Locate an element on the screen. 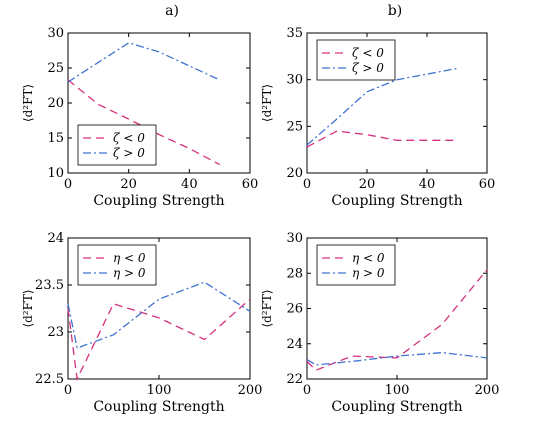 The width and height of the screenshot is (540, 434). plot-frame is located at coordinates (397, 103).